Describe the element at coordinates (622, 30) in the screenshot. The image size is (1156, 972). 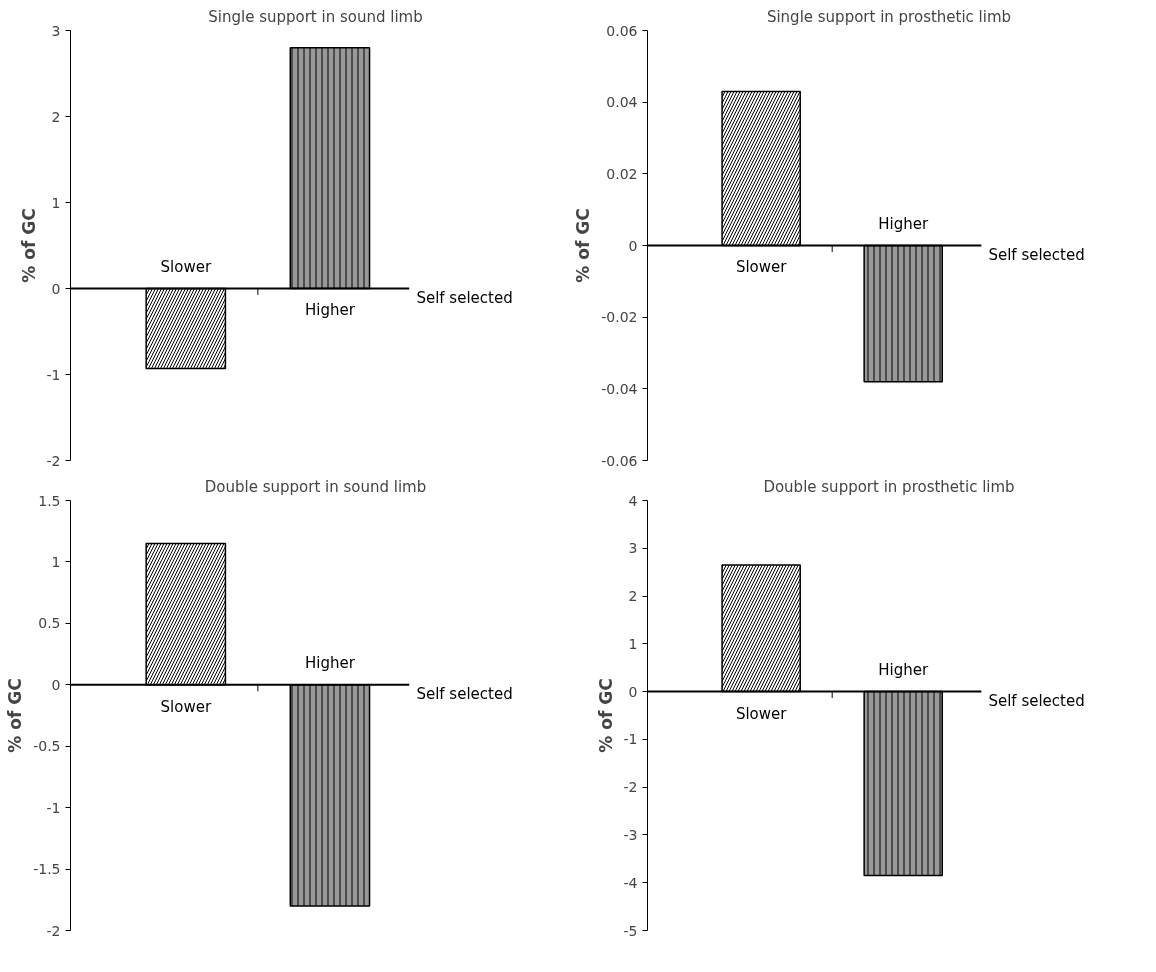
I see `y-tick-label: 0.06` at that location.